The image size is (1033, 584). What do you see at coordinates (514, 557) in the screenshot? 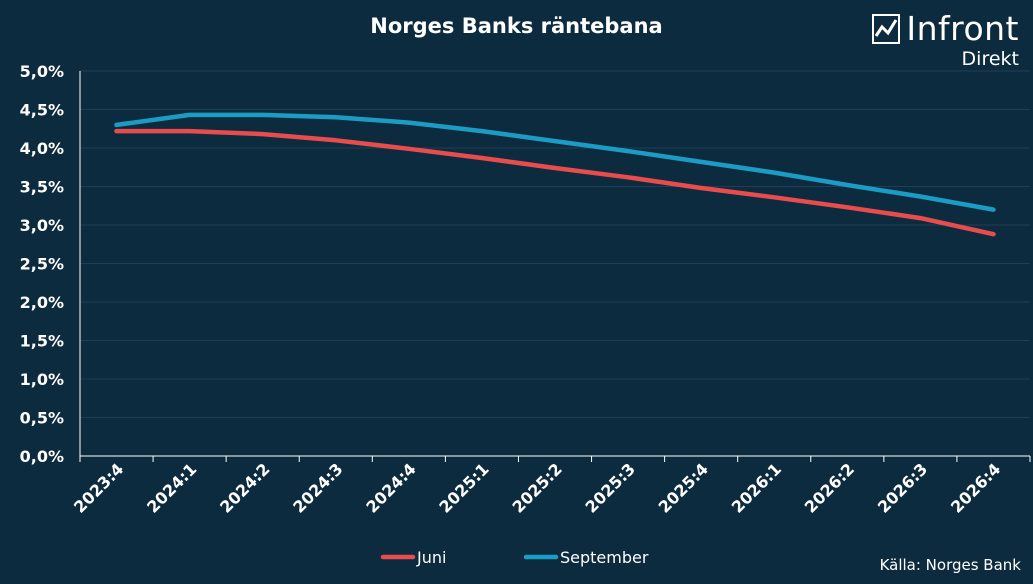
I see `legend: Juni September` at bounding box center [514, 557].